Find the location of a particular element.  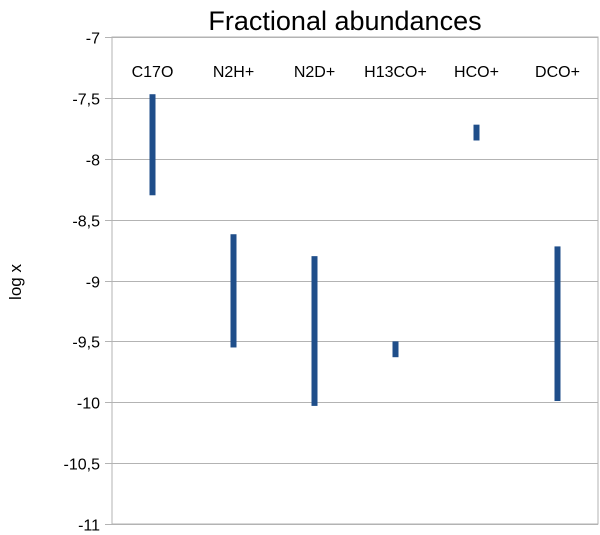

y-tick-label: -10,5 is located at coordinates (82, 465).